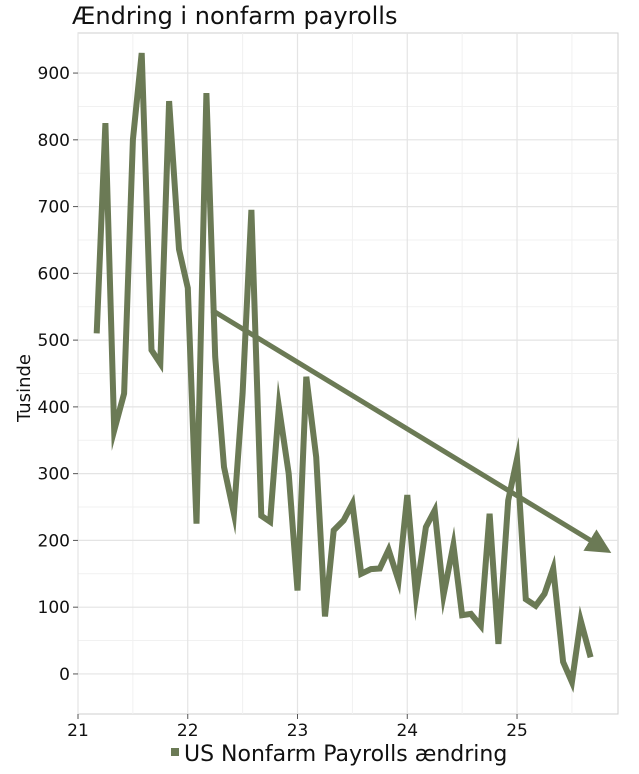 The image size is (639, 774). What do you see at coordinates (24, 388) in the screenshot?
I see `y-axis-title: Tusinde` at bounding box center [24, 388].